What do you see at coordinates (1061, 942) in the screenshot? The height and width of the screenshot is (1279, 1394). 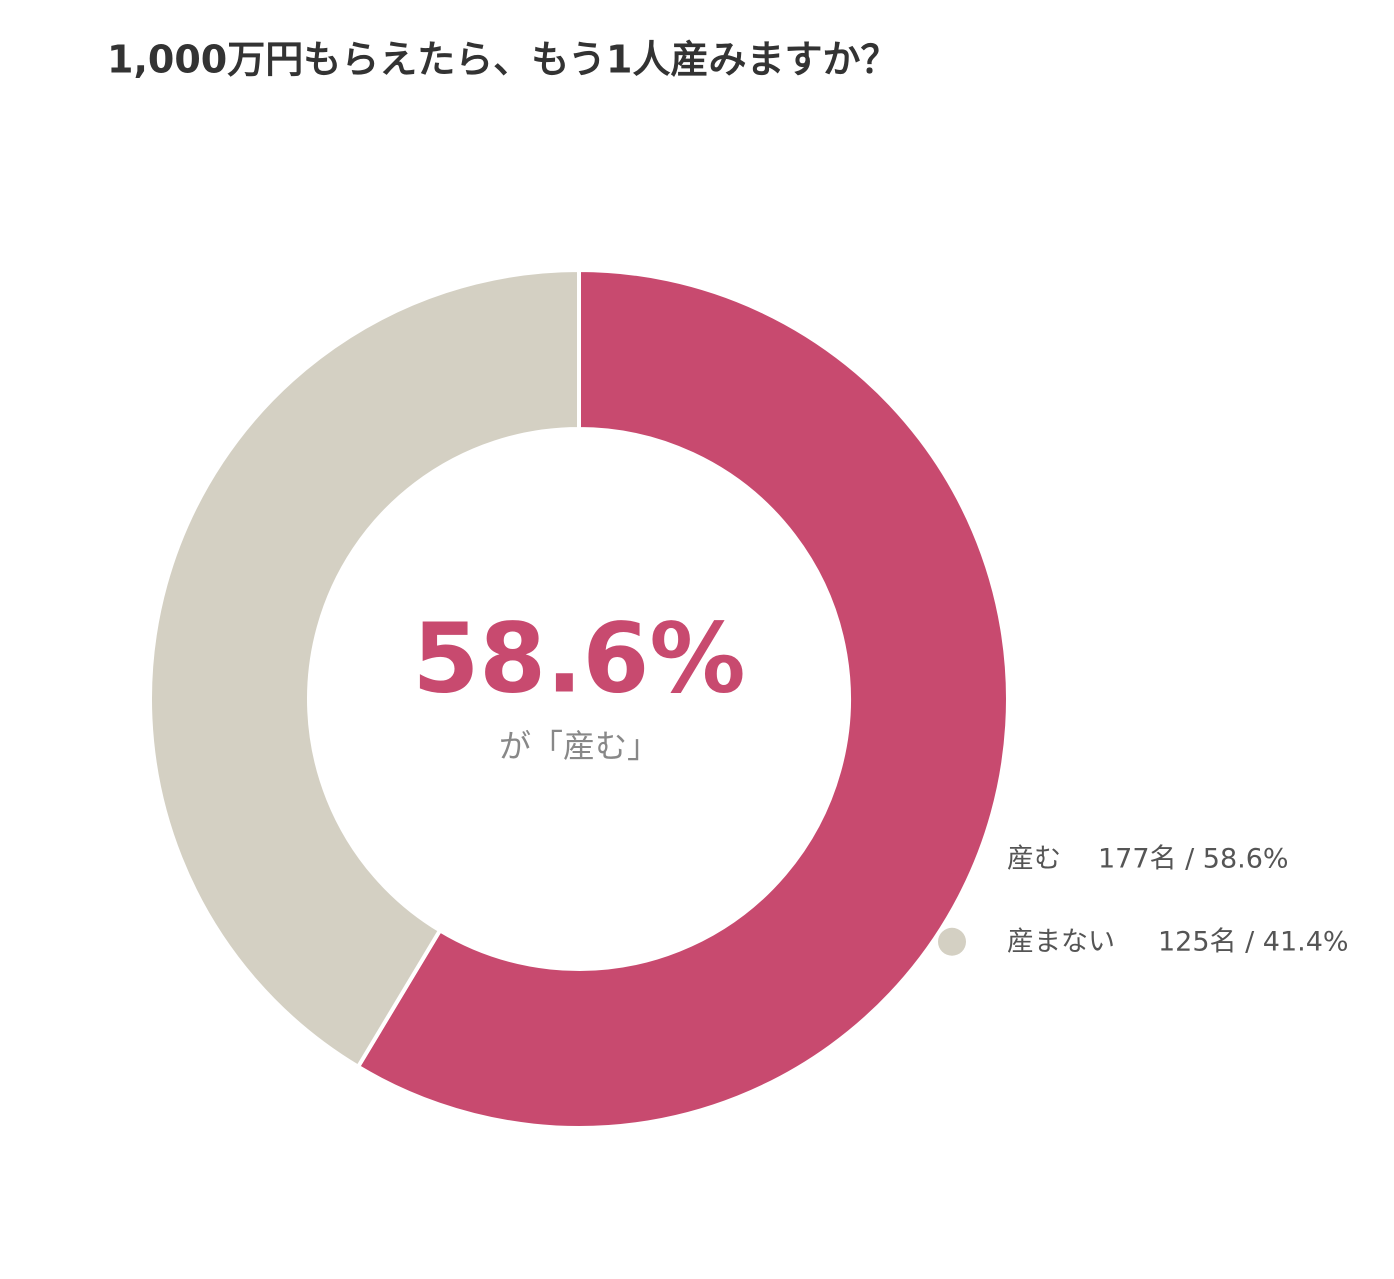 I see `legend-label: 産まない` at bounding box center [1061, 942].